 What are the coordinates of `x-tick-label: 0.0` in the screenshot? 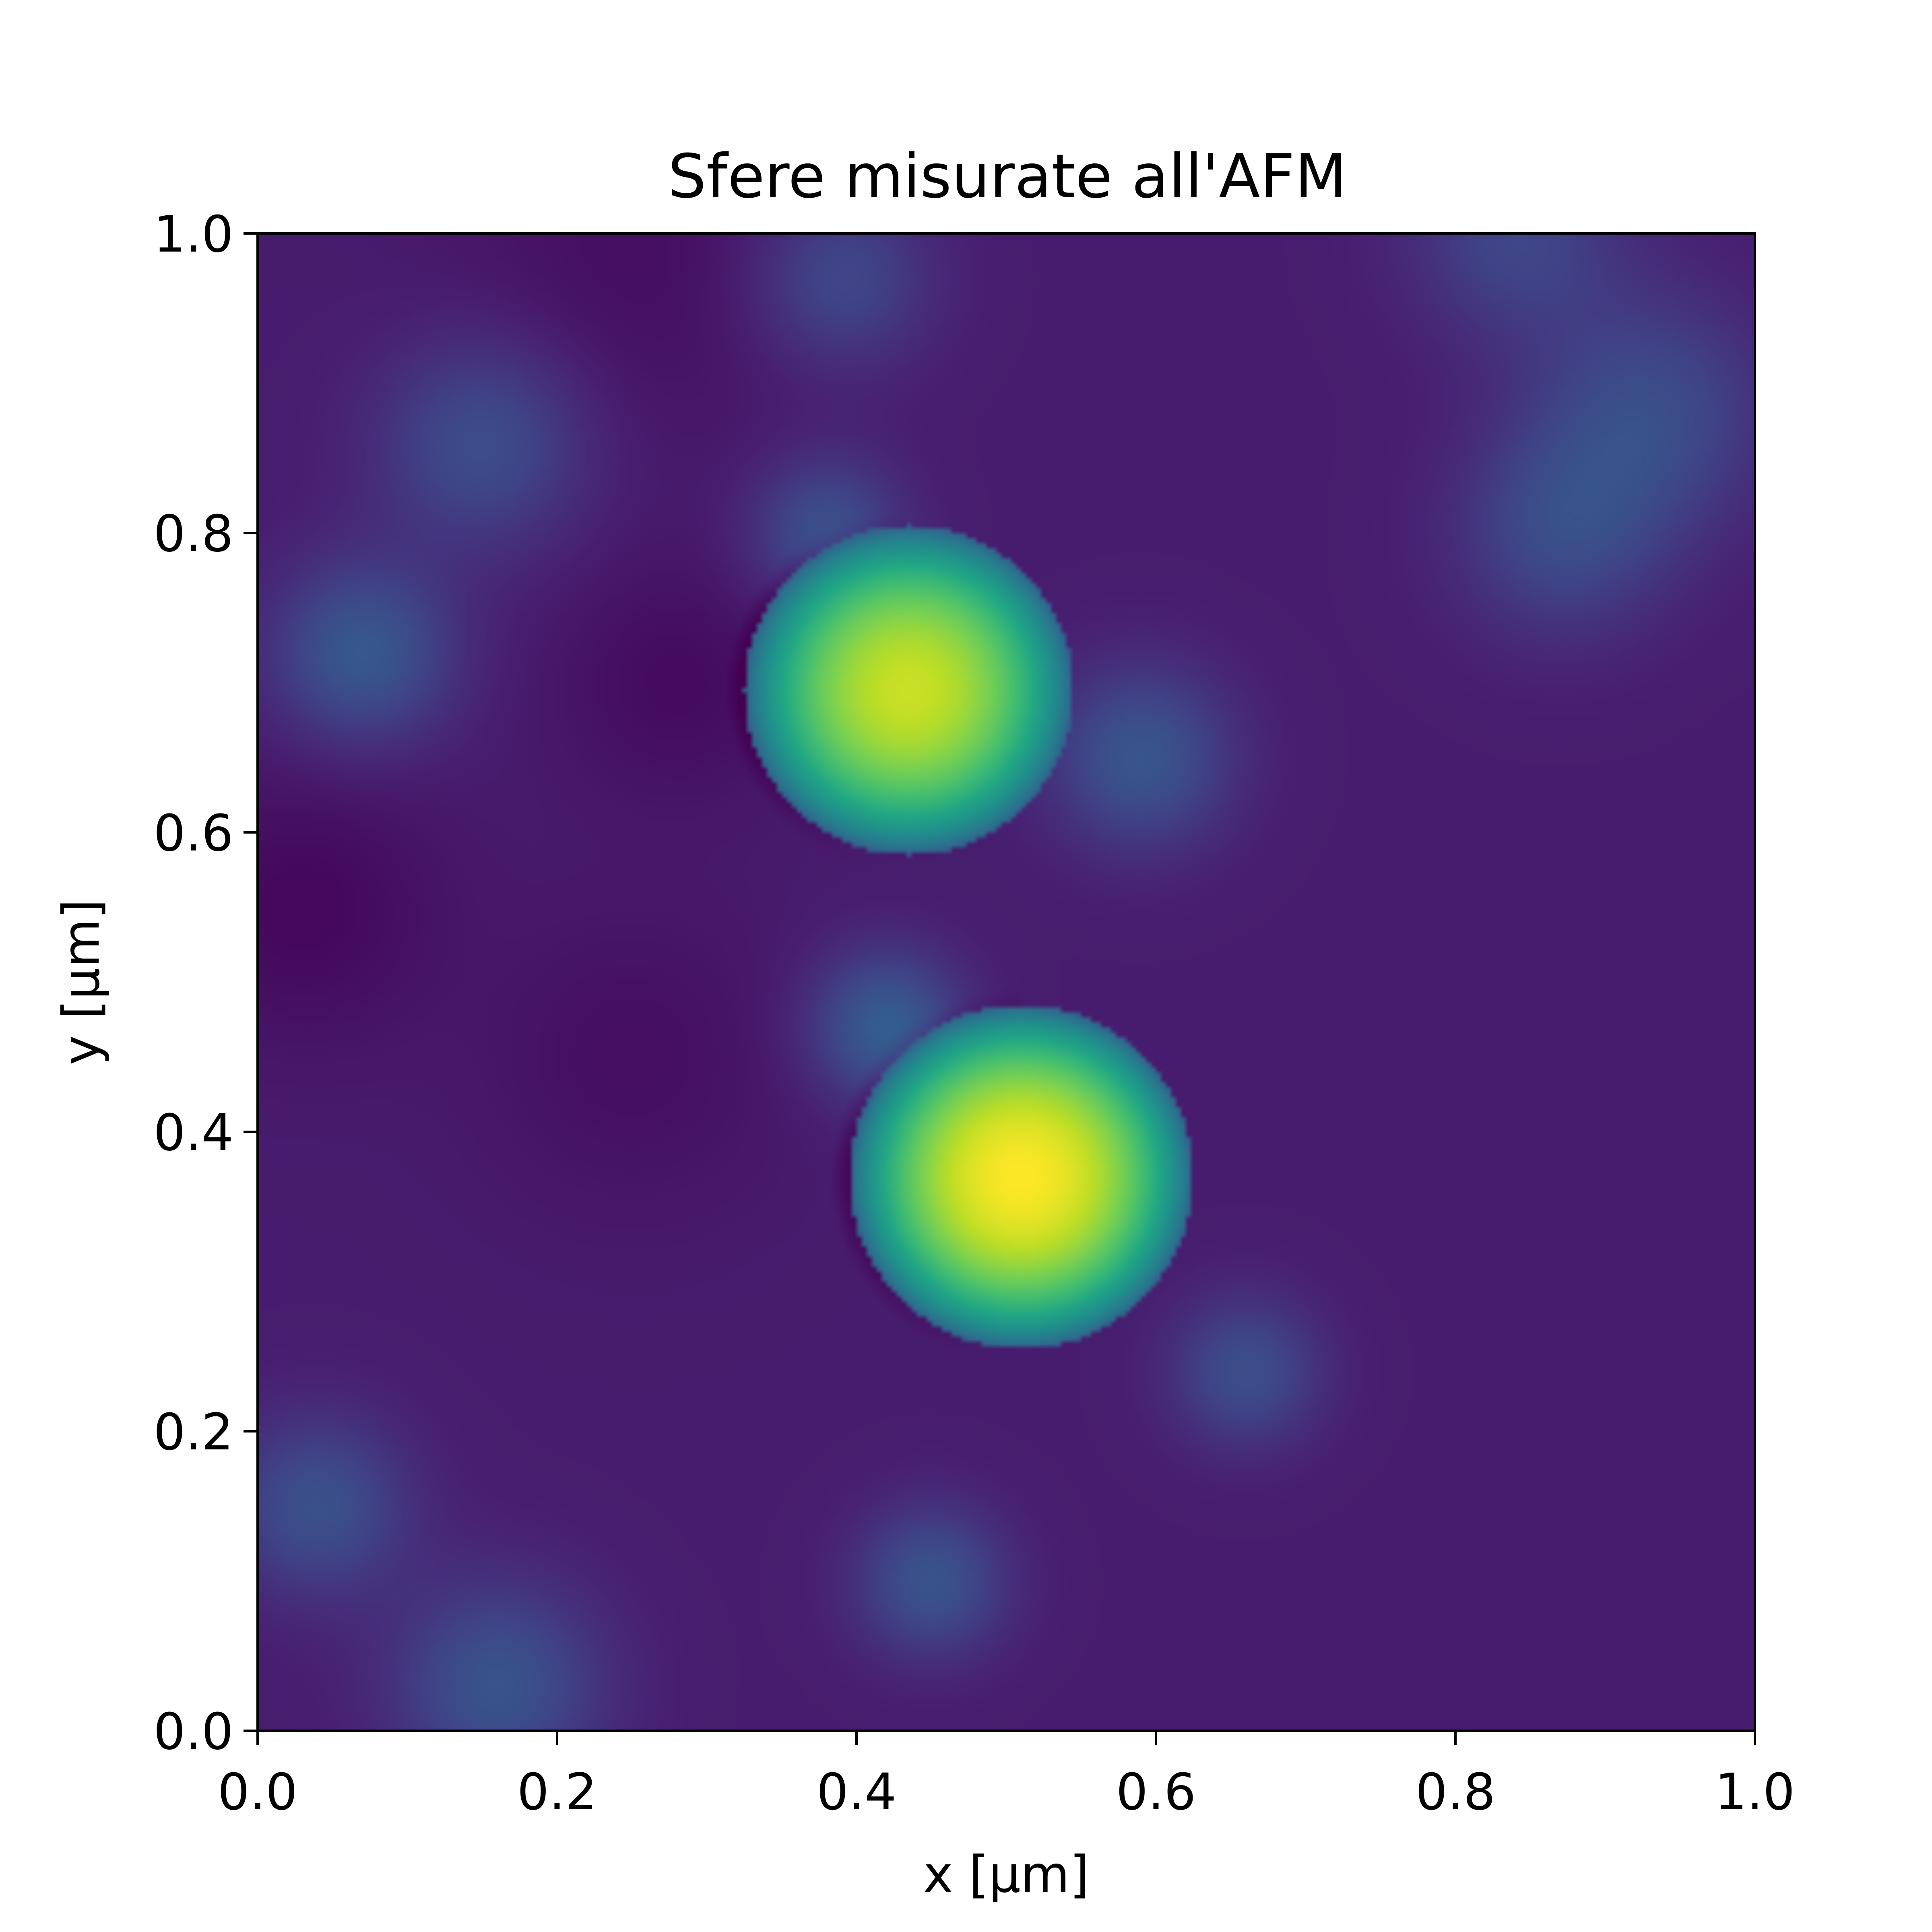 It's located at (258, 1792).